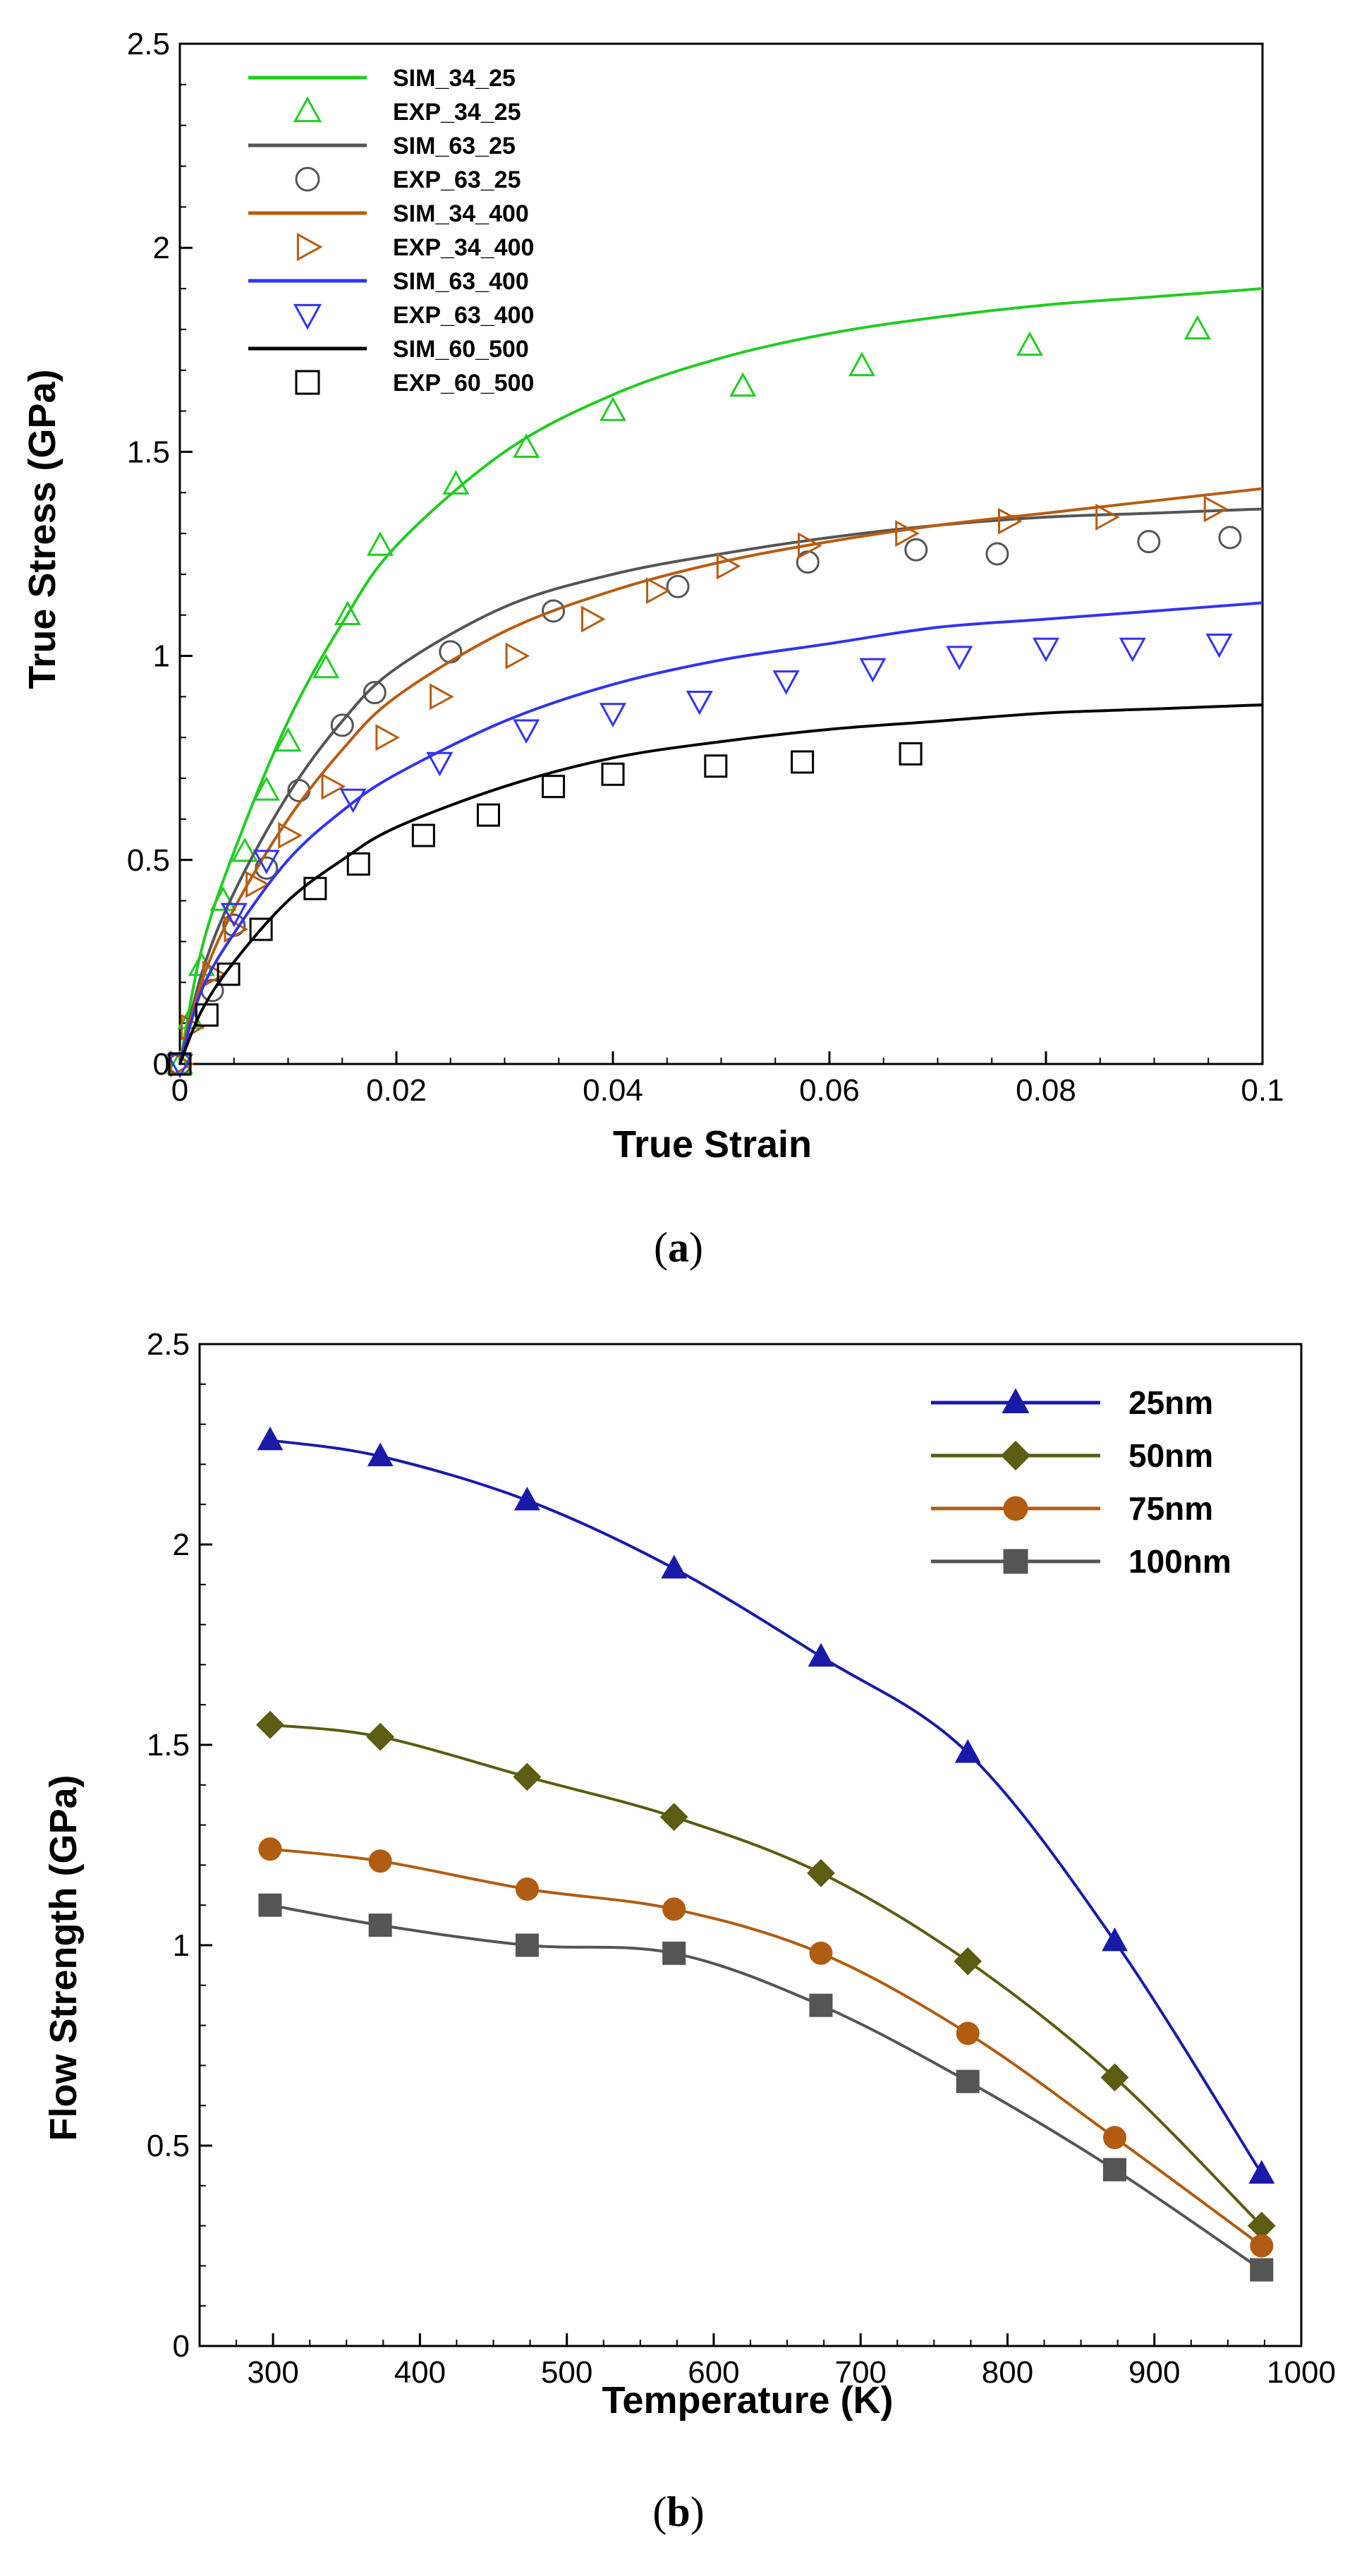  What do you see at coordinates (168, 2146) in the screenshot?
I see `chart-b-y-tick-label: 0.5` at bounding box center [168, 2146].